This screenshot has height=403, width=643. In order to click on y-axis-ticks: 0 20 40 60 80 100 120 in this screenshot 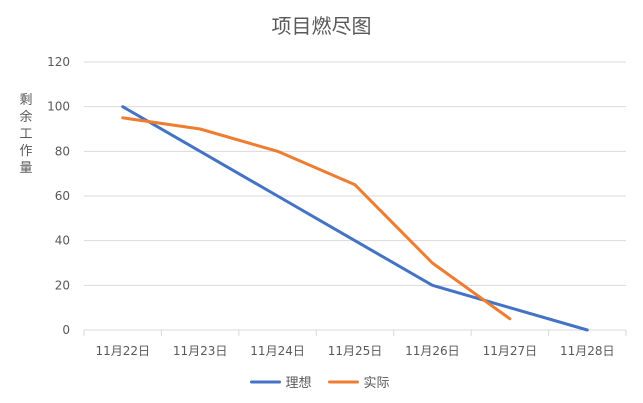, I will do `click(58, 196)`.